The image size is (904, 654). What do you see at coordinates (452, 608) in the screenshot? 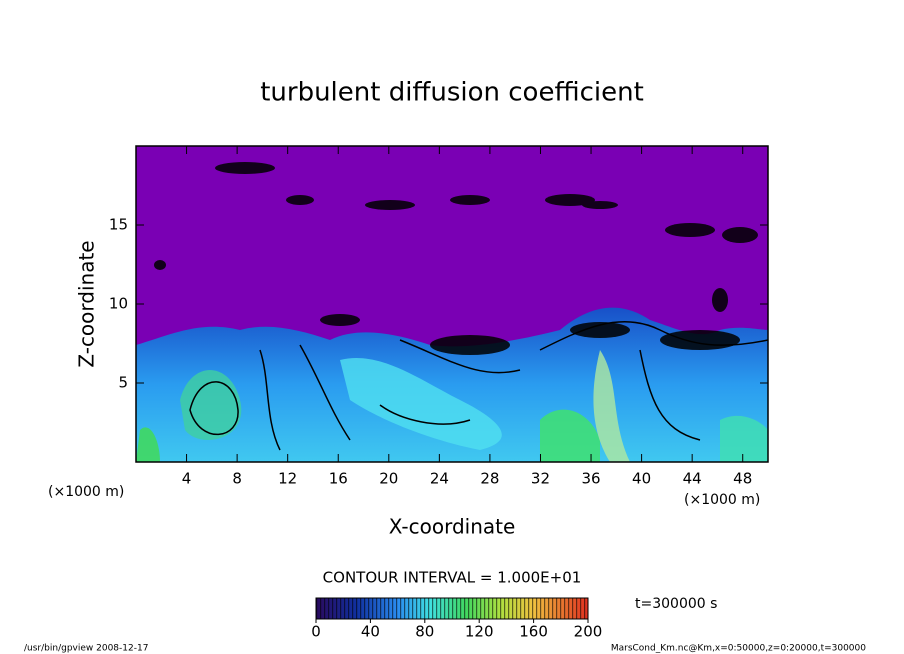
I see `colorbar-frame` at bounding box center [452, 608].